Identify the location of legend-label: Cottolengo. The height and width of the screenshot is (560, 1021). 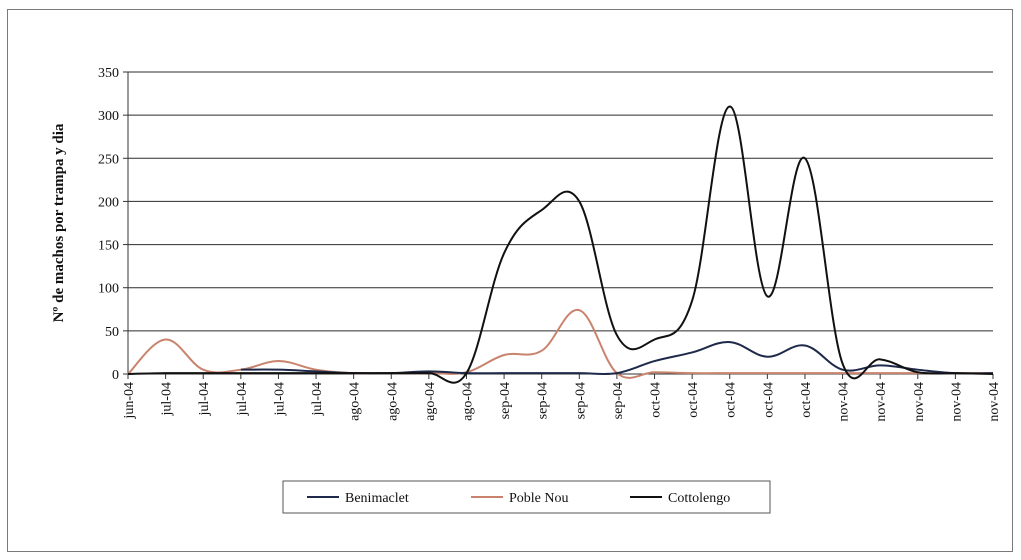
(699, 498).